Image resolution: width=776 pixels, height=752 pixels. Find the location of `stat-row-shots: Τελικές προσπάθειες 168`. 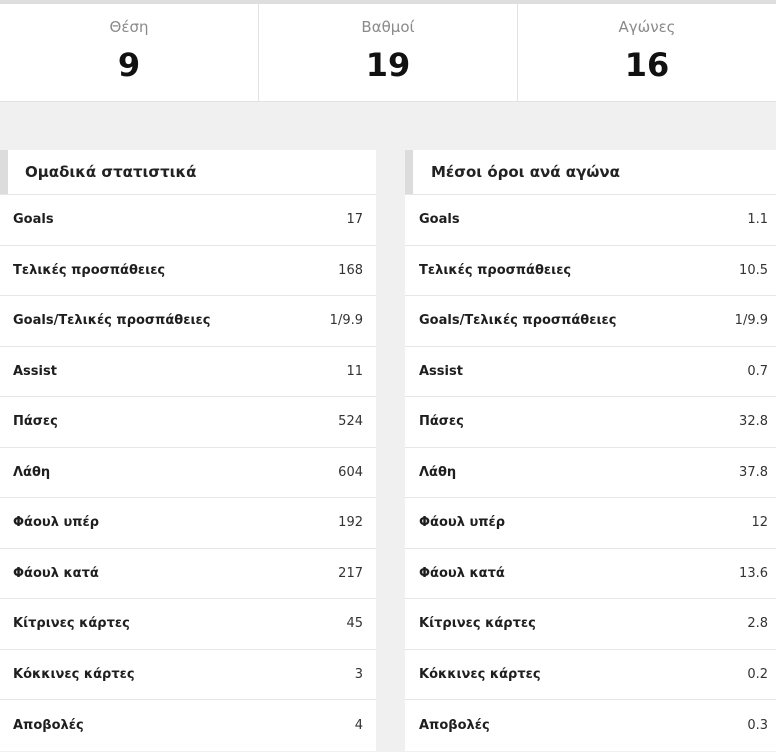

stat-row-shots: Τελικές προσπάθειες 168 is located at coordinates (188, 271).